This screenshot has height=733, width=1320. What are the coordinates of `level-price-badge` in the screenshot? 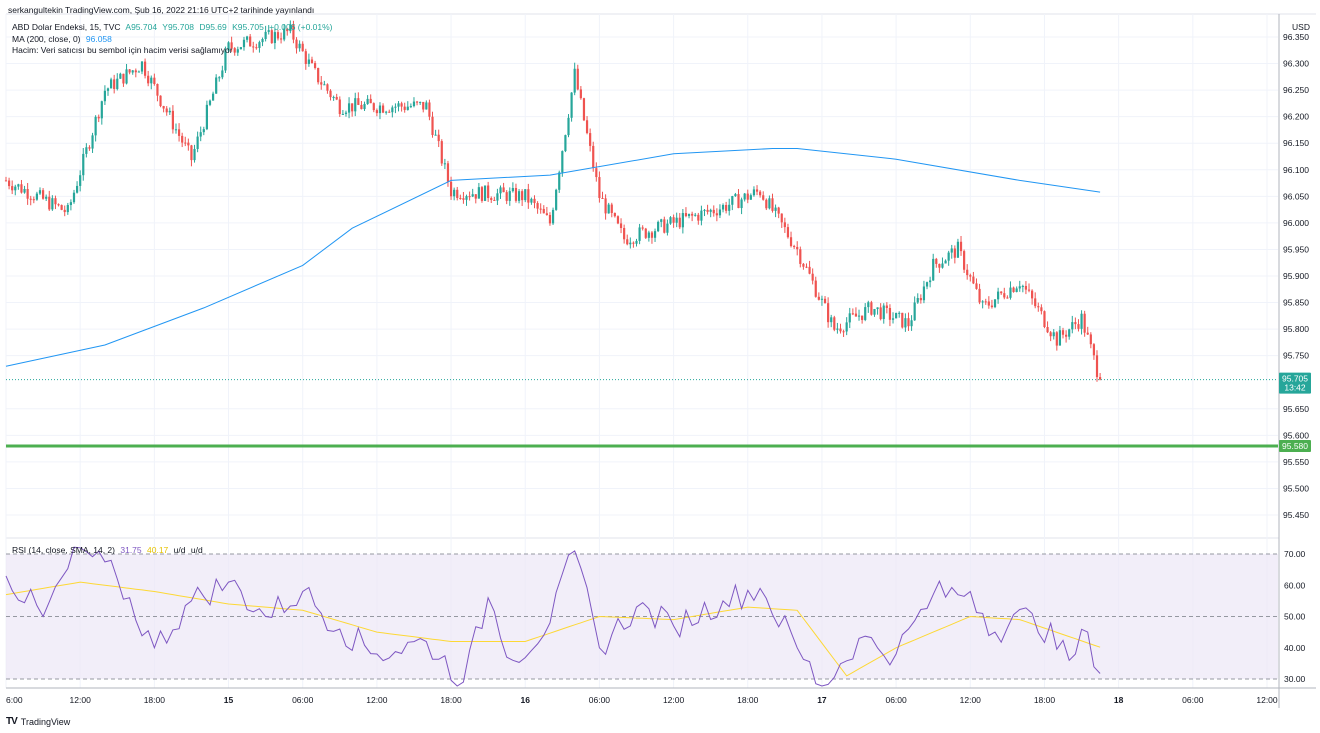 It's located at (1295, 445).